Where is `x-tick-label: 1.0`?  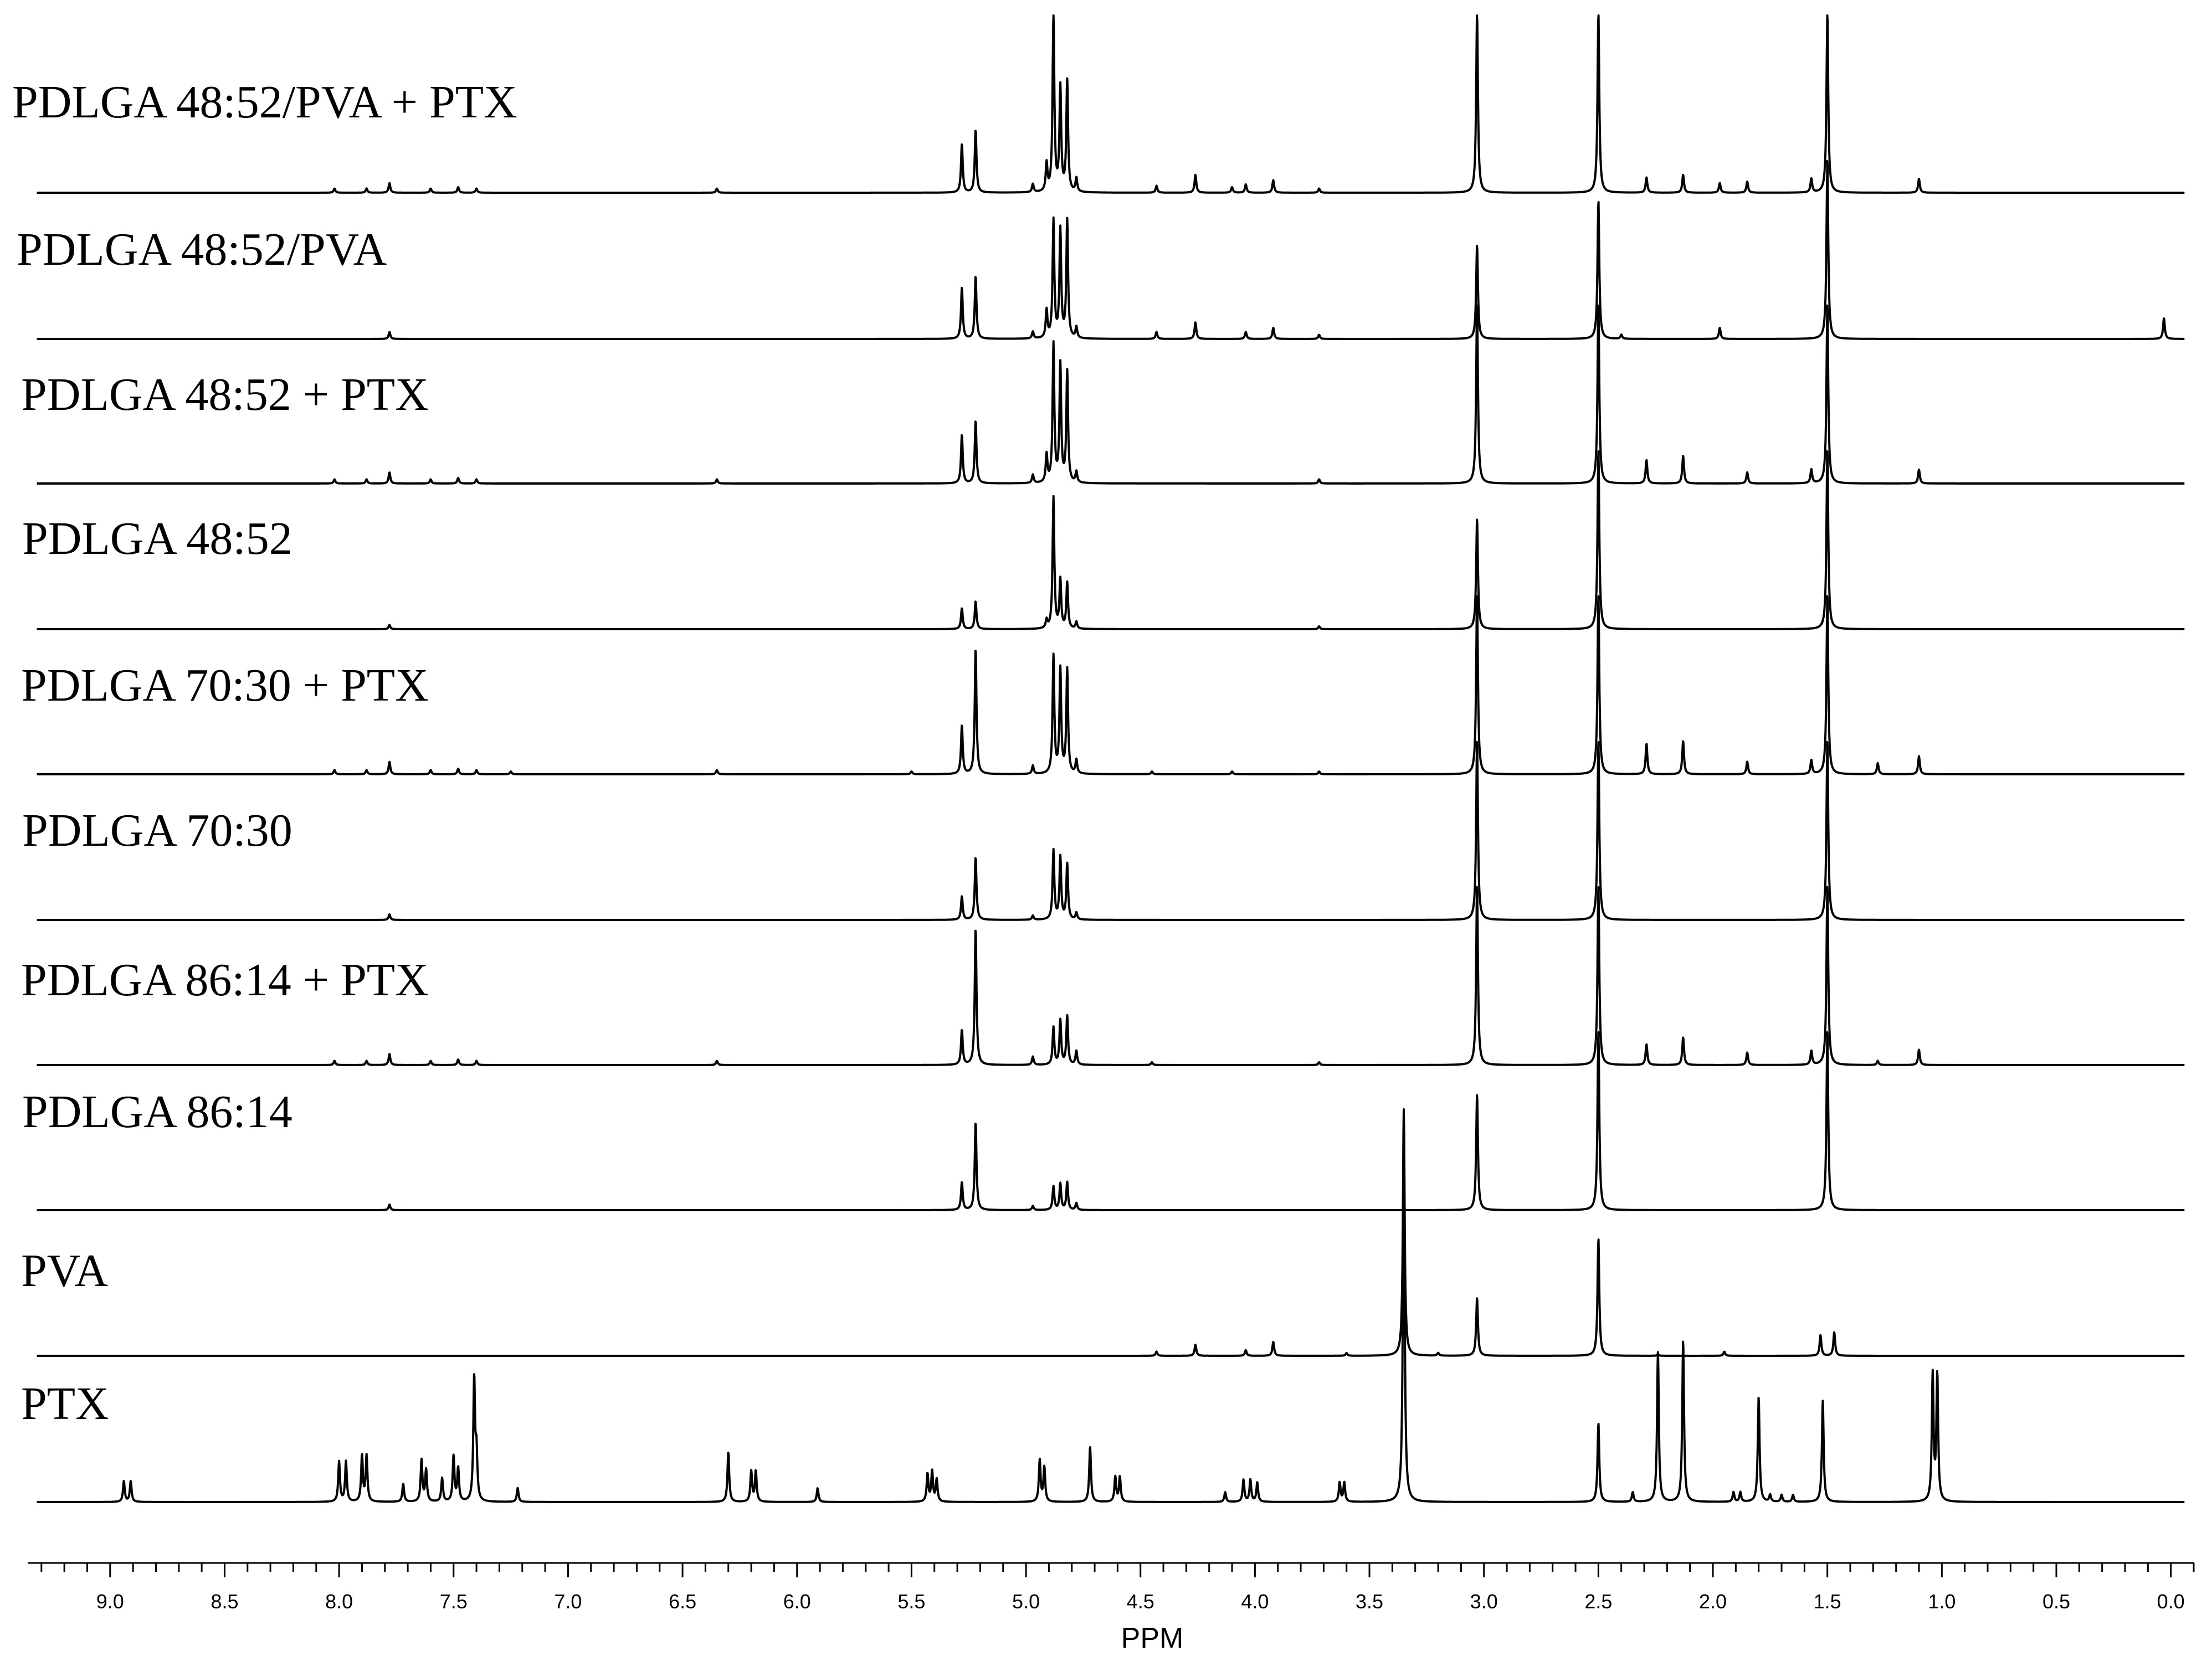
x-tick-label: 1.0 is located at coordinates (1942, 1601).